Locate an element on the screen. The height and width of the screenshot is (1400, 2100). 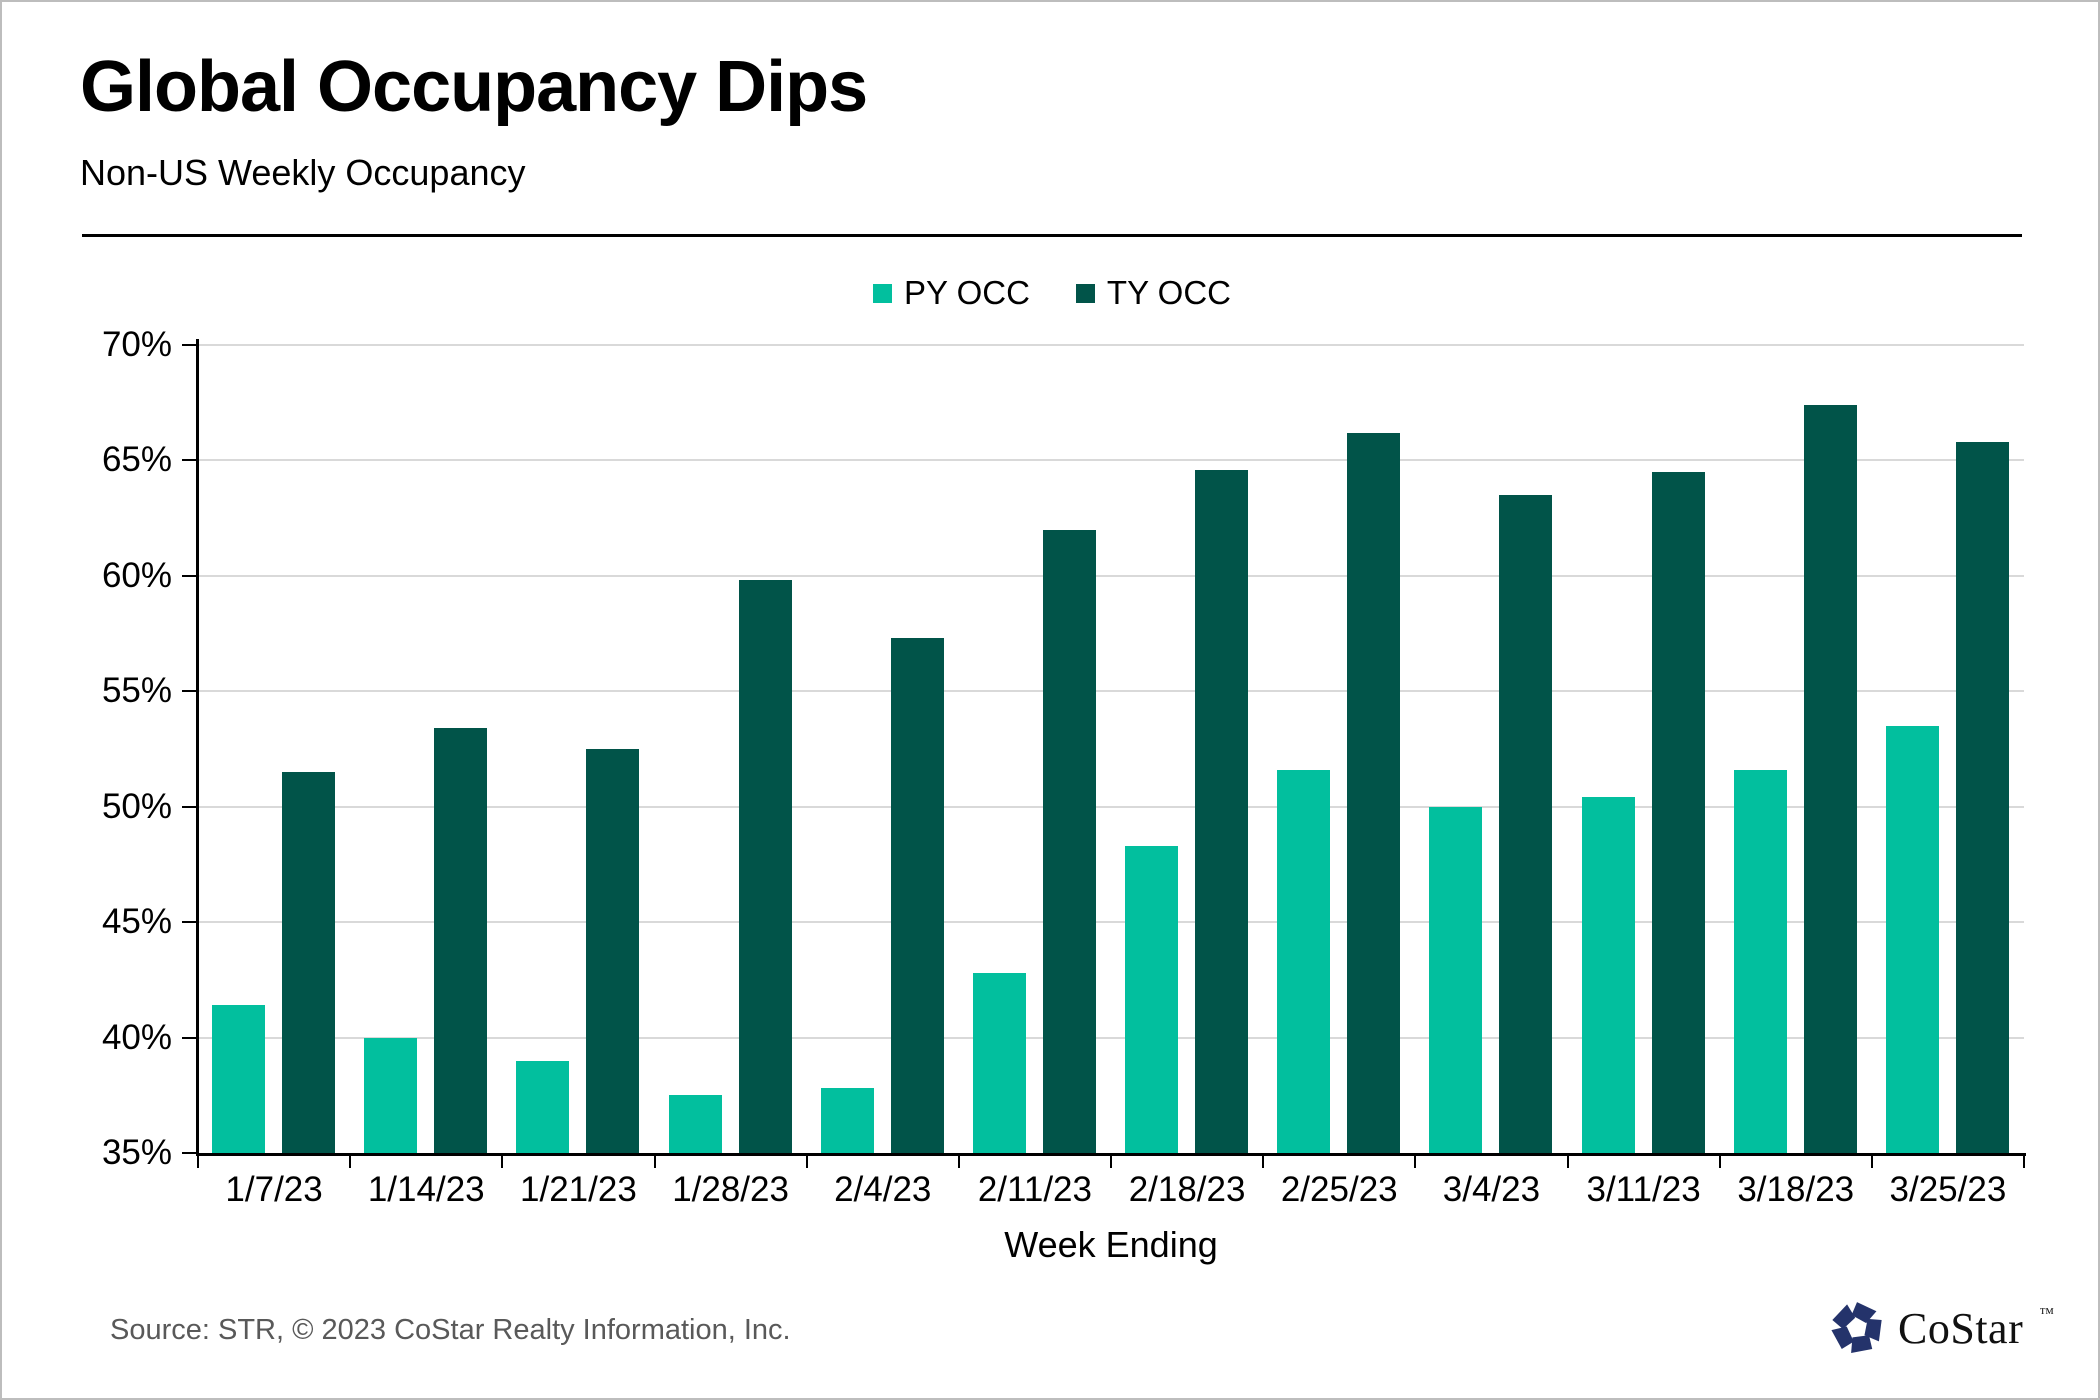
x-tick-label: 1/14/23 is located at coordinates (426, 1189).